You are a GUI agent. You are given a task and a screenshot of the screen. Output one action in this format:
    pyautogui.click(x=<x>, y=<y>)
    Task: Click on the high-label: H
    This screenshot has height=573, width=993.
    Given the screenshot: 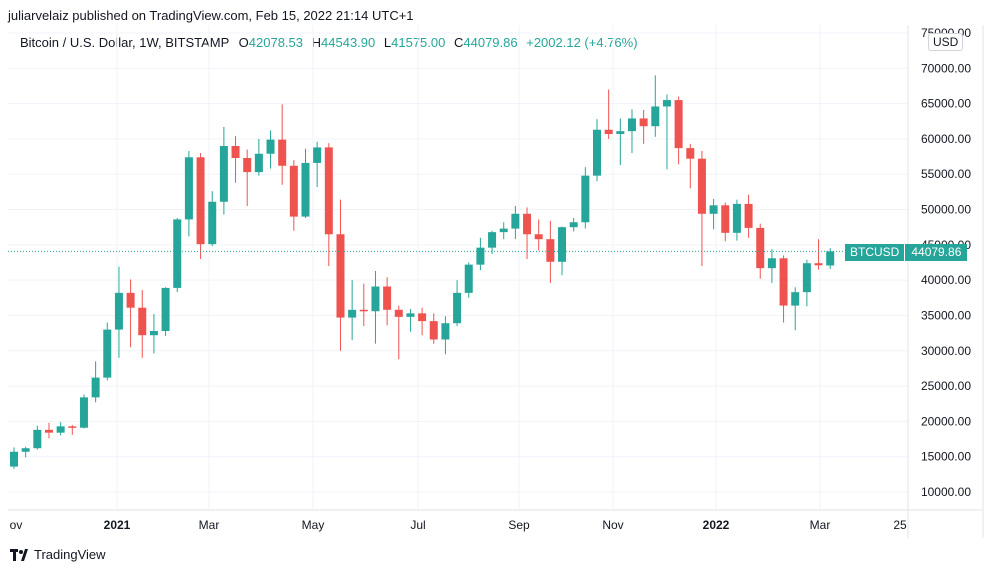 What is the action you would take?
    pyautogui.click(x=316, y=42)
    